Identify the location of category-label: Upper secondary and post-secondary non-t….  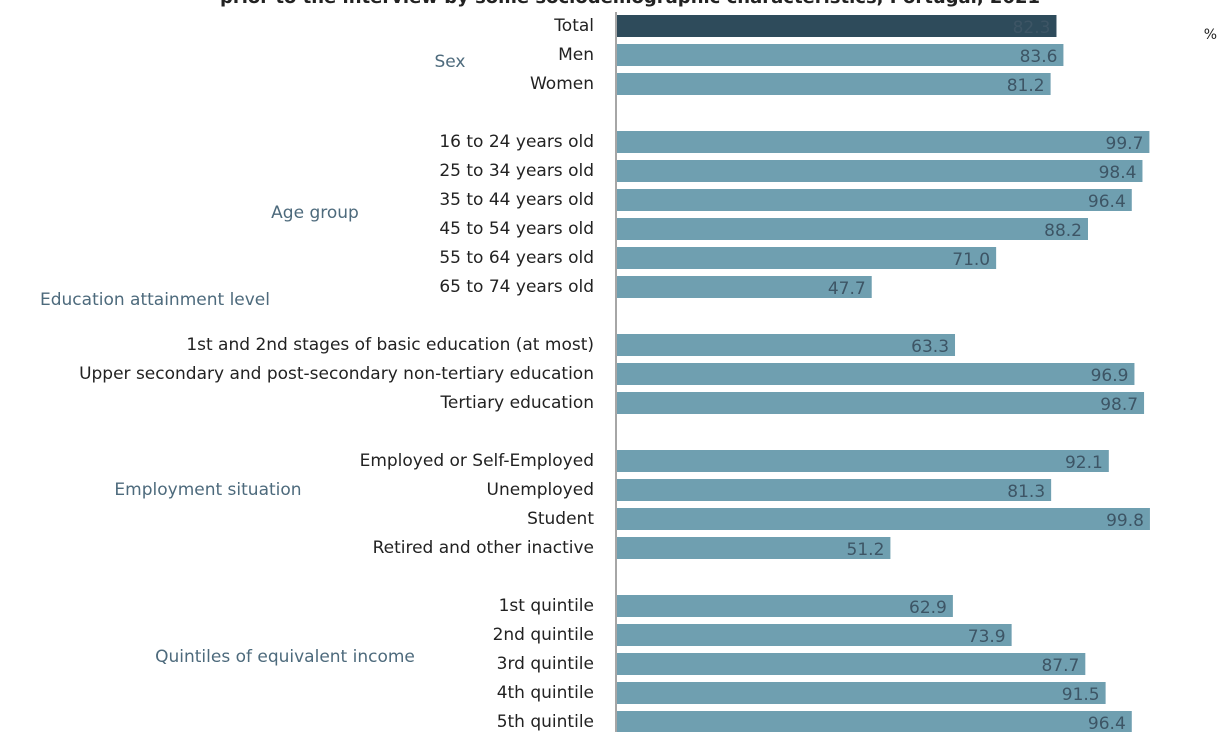
(336, 374).